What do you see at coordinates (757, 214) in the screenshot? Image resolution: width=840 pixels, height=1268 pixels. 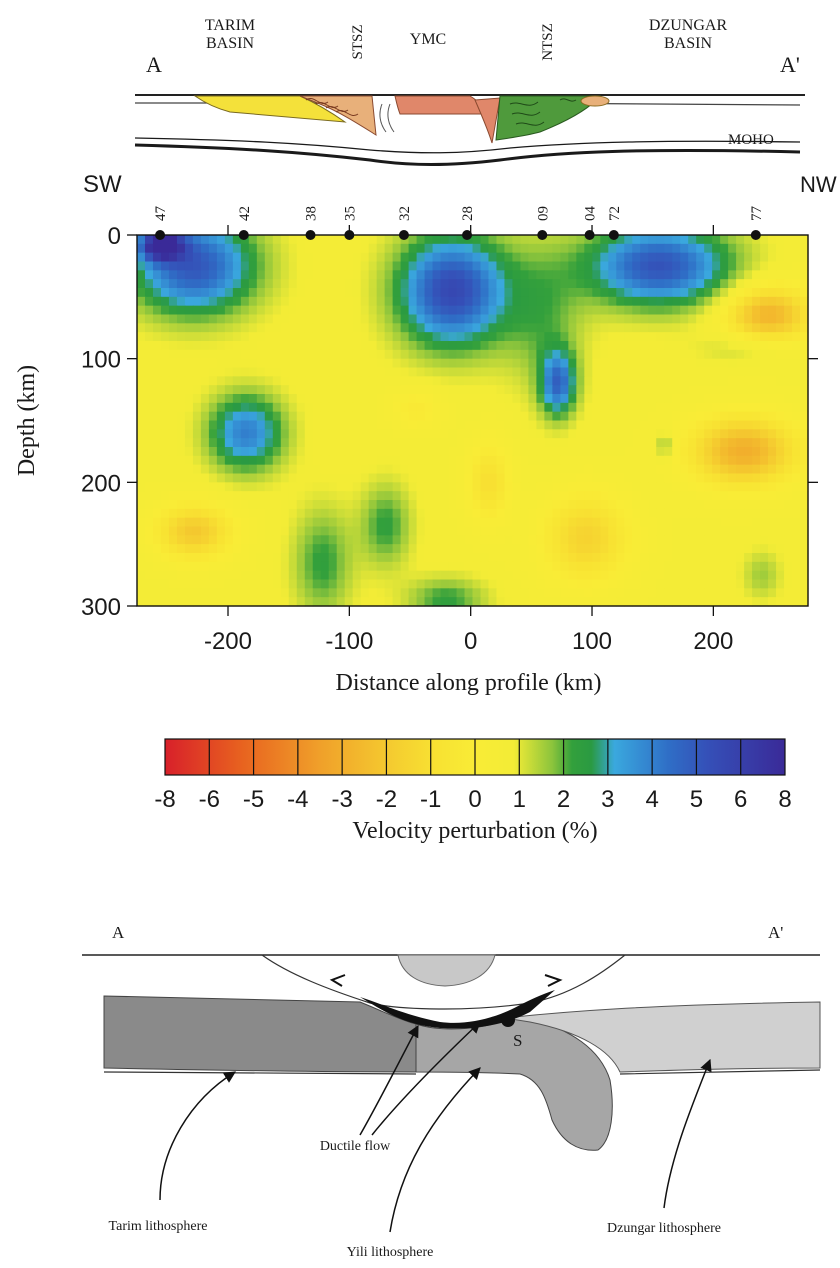 I see `station-label: 77` at bounding box center [757, 214].